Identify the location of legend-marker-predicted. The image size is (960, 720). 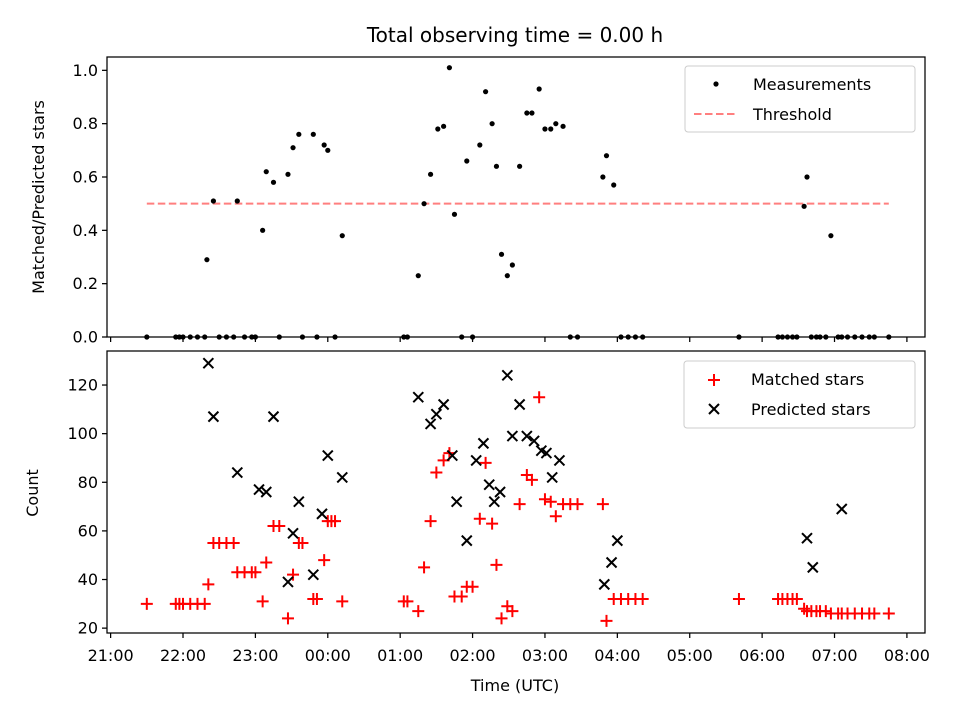
(714, 409).